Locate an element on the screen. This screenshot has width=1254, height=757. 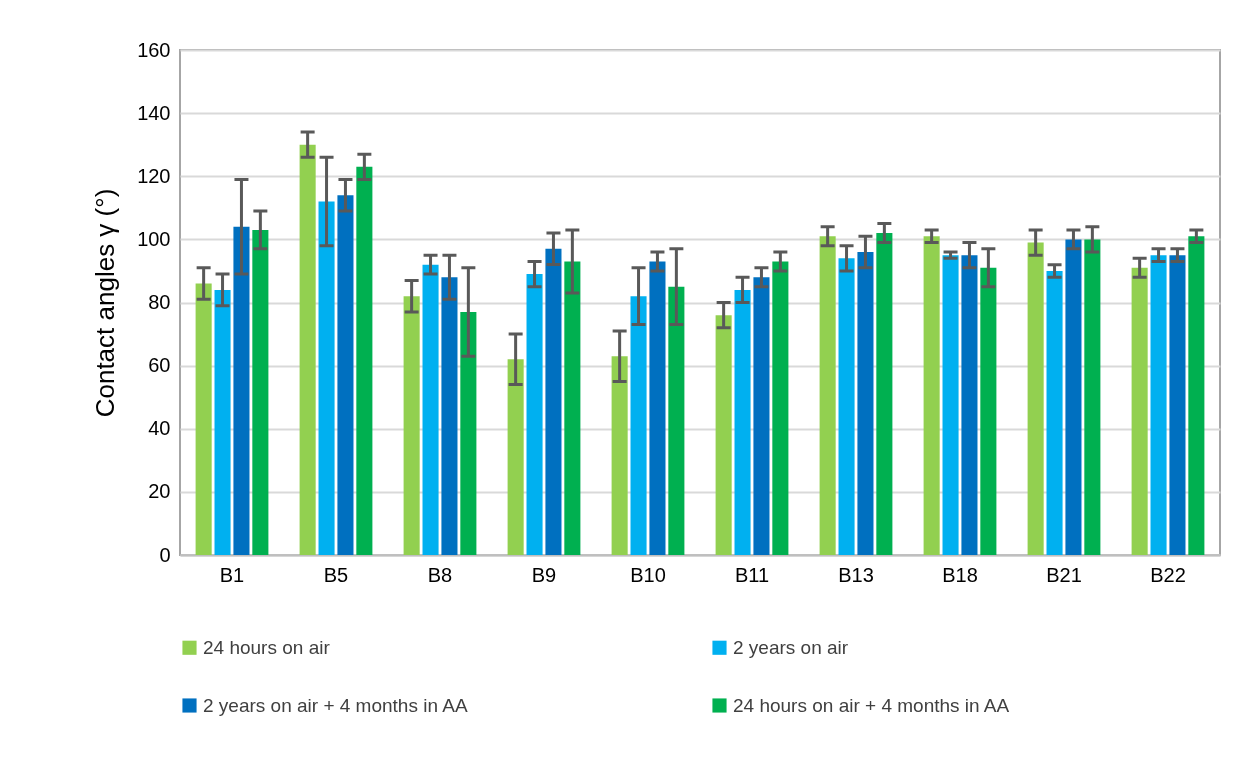
y-tick-label: 160 is located at coordinates (154, 49).